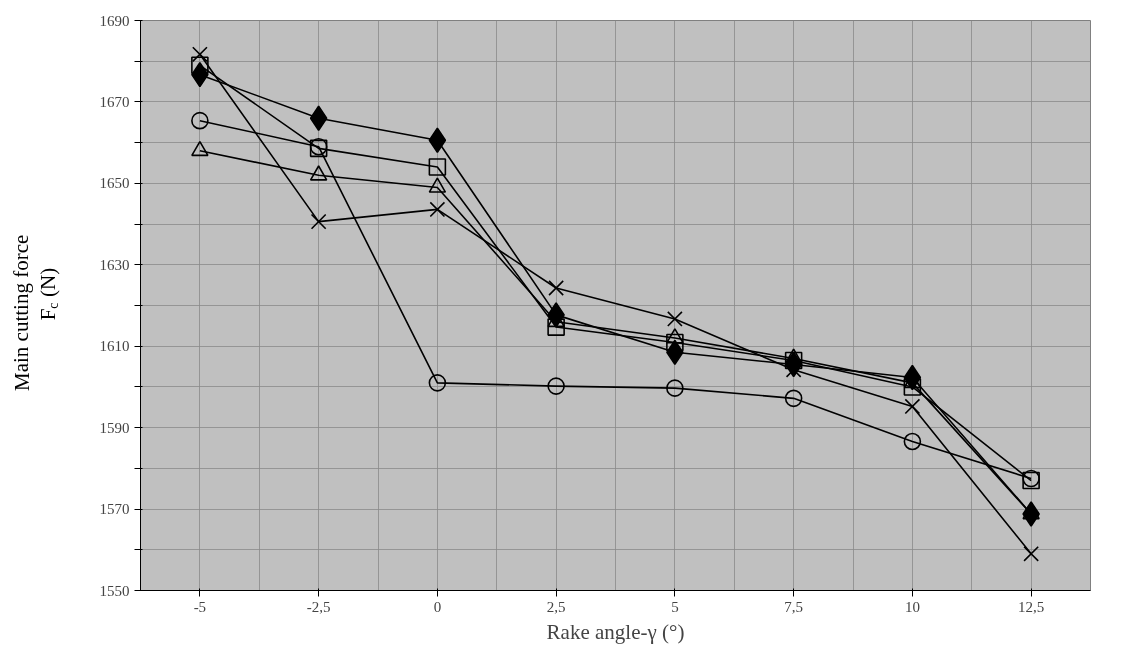 This screenshot has height=665, width=1135. I want to click on x-tick-label: -5, so click(200, 606).